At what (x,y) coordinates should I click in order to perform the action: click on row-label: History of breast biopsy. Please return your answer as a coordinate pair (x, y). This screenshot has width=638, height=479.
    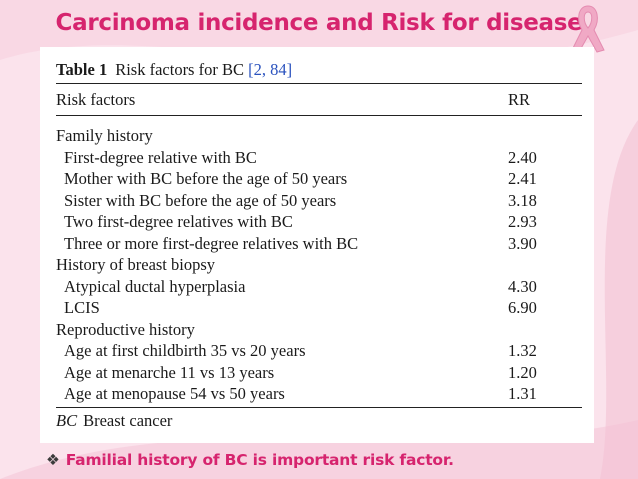
    Looking at the image, I should click on (136, 264).